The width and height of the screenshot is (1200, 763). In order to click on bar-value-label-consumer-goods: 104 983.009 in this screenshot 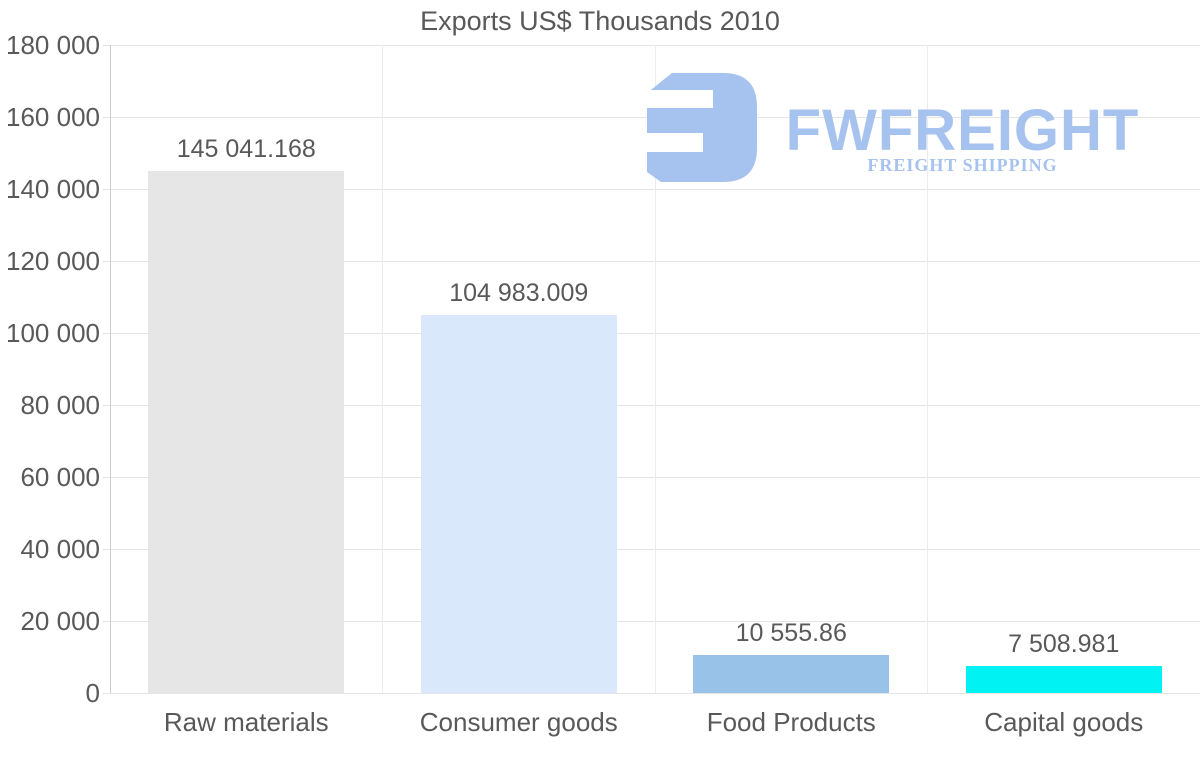, I will do `click(519, 293)`.